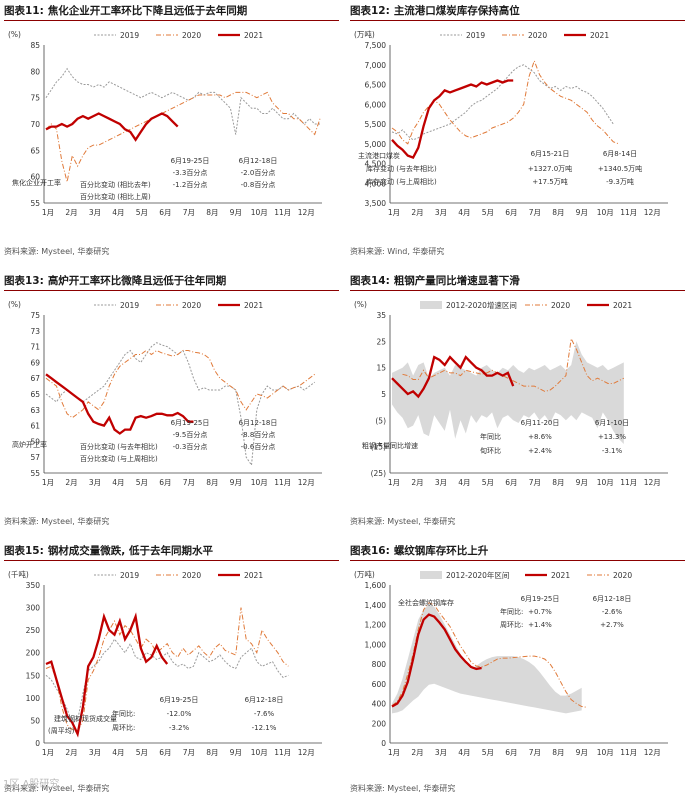 The height and width of the screenshot is (808, 692). I want to click on y-tick-label: 73, so click(35, 331).